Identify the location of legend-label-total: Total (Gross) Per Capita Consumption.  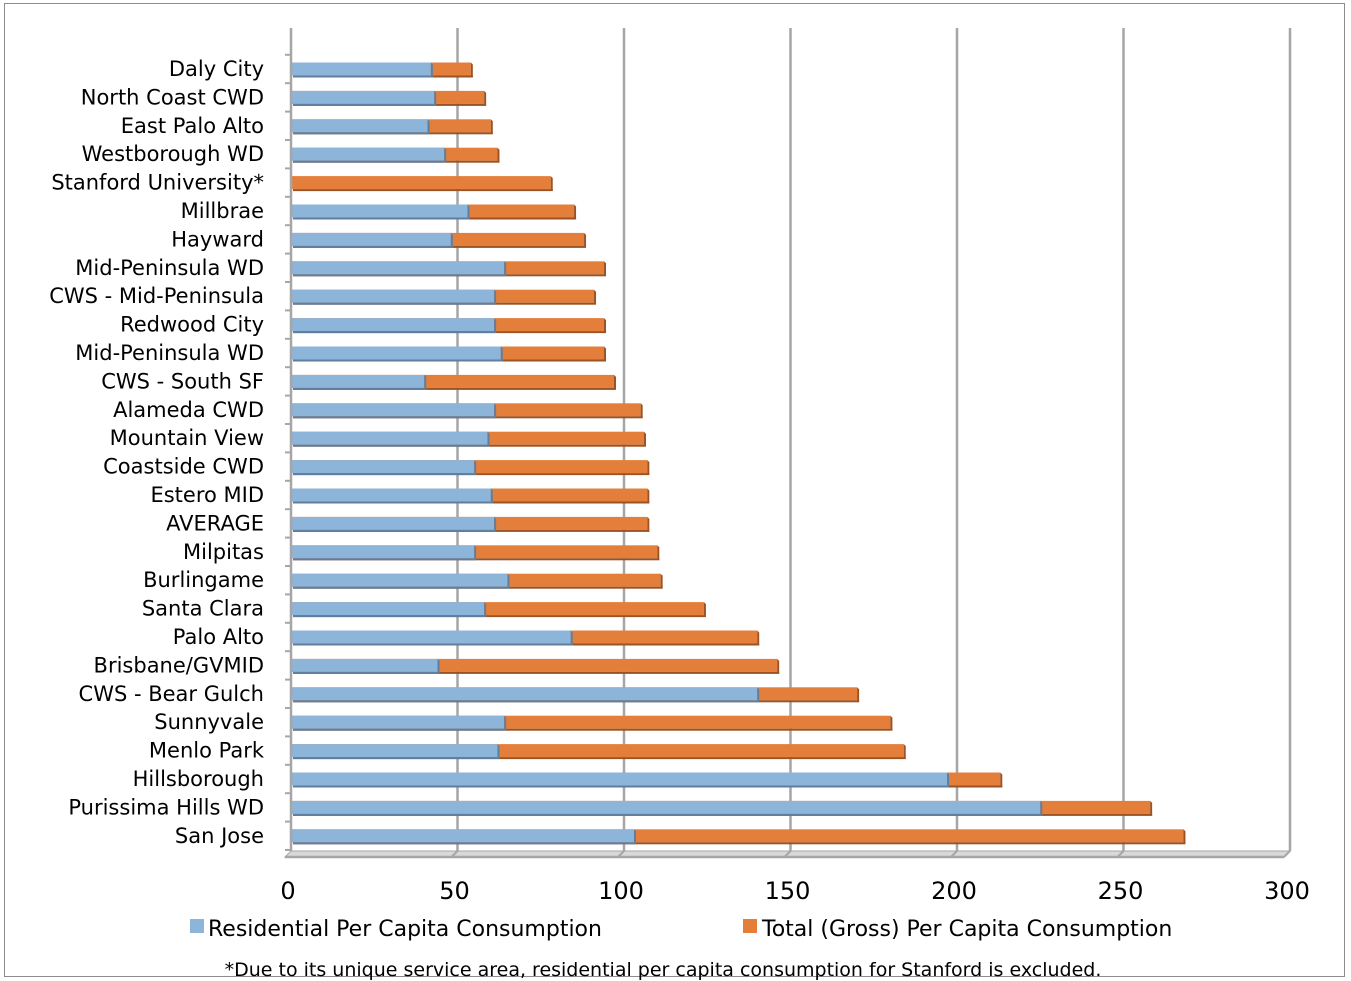
(966, 929).